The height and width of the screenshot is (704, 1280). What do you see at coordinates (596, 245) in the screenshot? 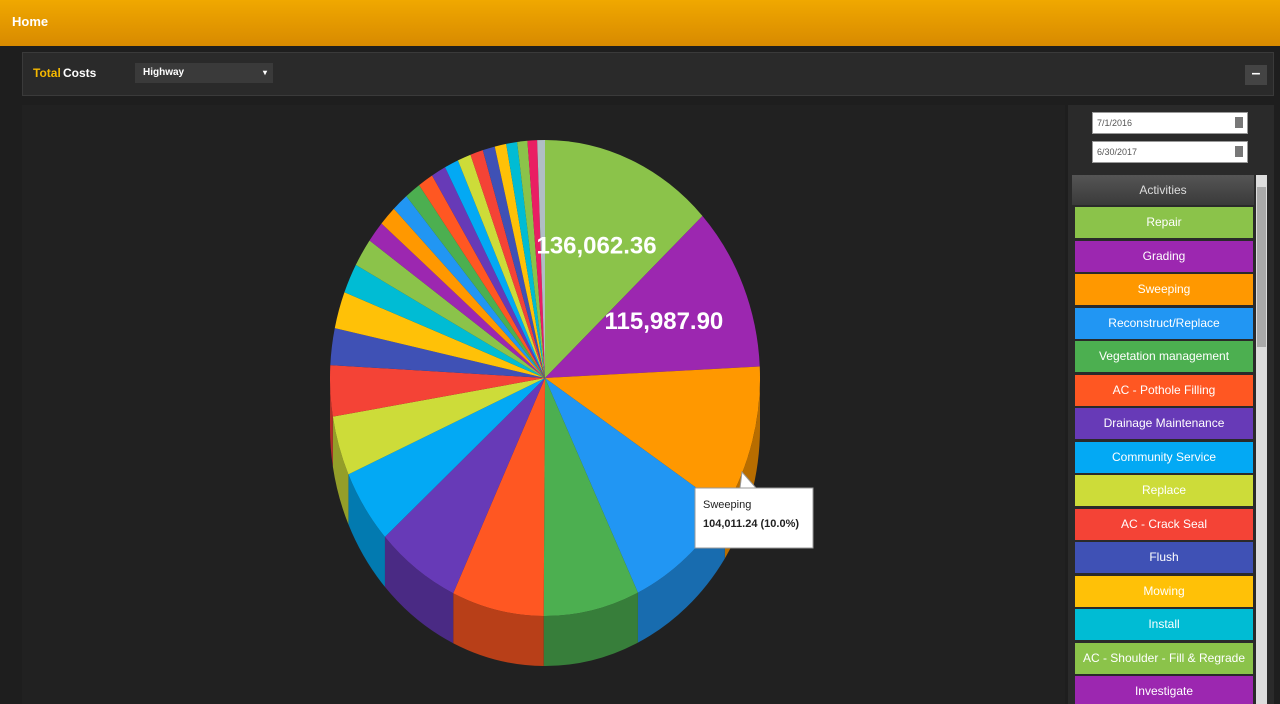
I see `data-label: 136,062.36` at bounding box center [596, 245].